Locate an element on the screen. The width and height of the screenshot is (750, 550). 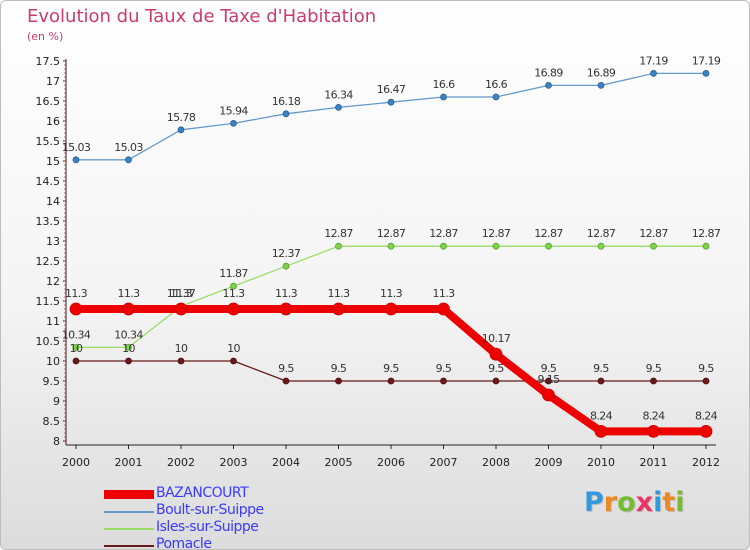
legend-swatch-pomacle is located at coordinates (129, 546).